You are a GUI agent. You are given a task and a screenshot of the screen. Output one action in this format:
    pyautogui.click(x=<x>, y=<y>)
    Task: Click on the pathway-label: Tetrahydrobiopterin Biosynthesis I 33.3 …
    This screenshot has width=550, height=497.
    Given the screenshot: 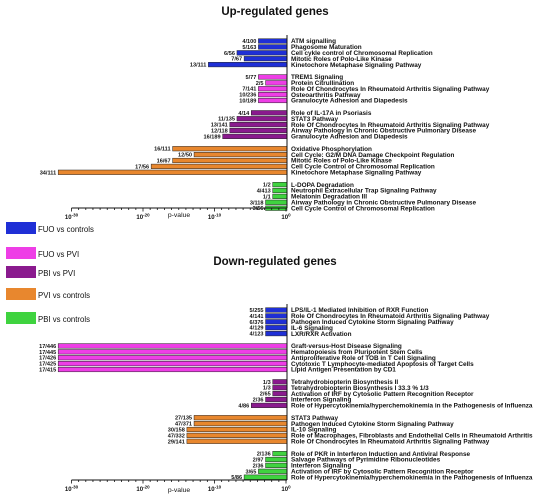 What is the action you would take?
    pyautogui.click(x=360, y=388)
    